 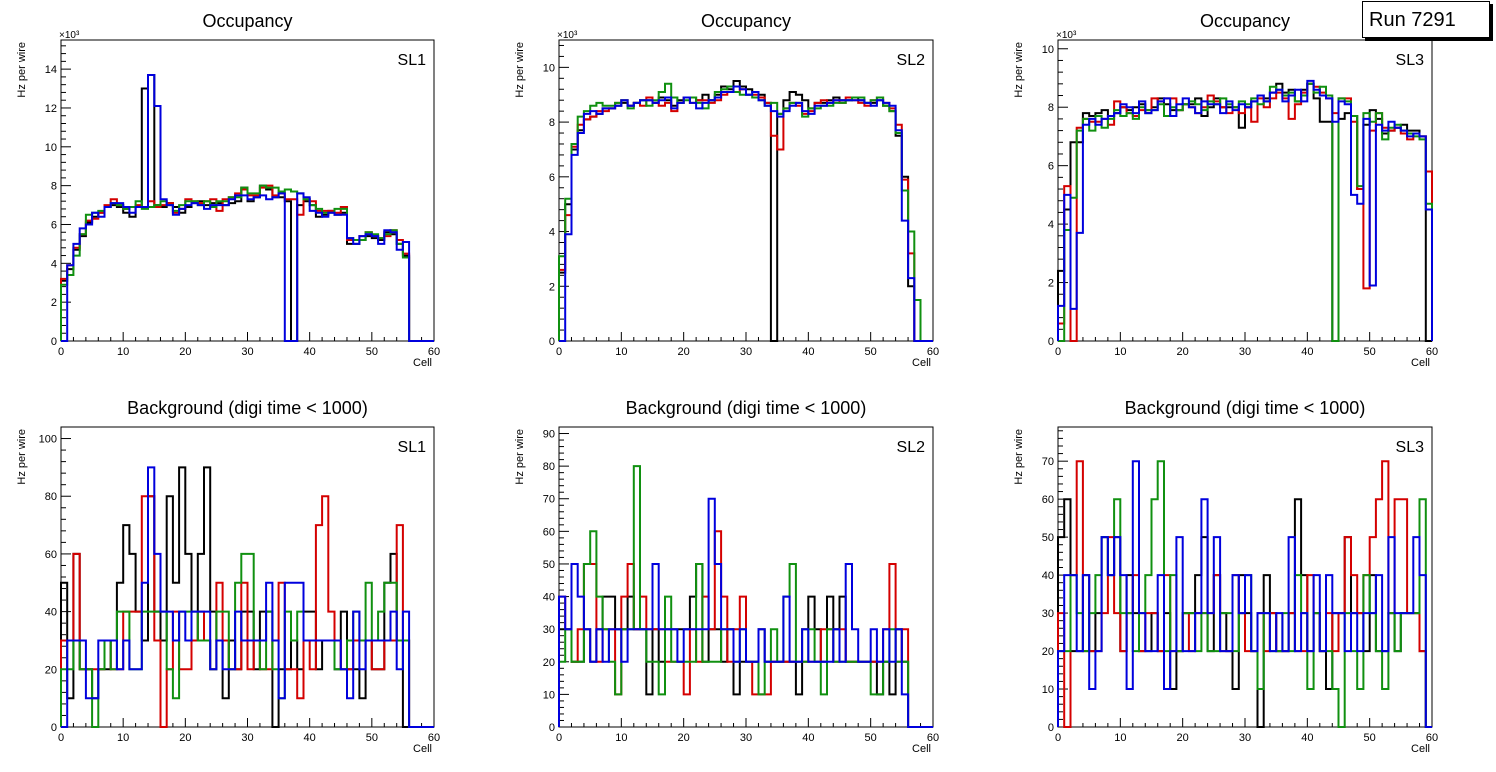 I want to click on run-label-box: Run 7291, so click(x=1426, y=19).